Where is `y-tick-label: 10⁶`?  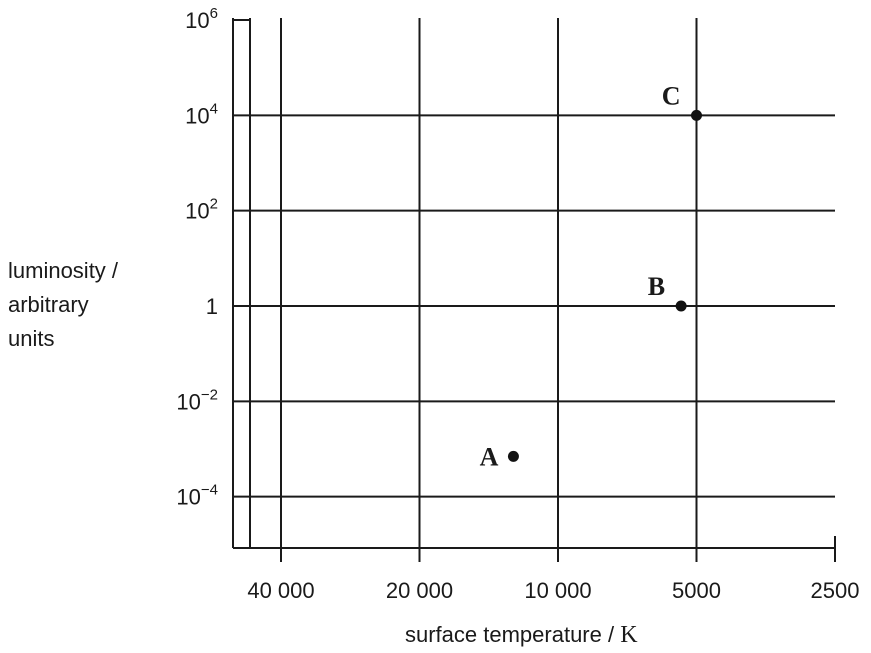 y-tick-label: 10⁶ is located at coordinates (201, 19).